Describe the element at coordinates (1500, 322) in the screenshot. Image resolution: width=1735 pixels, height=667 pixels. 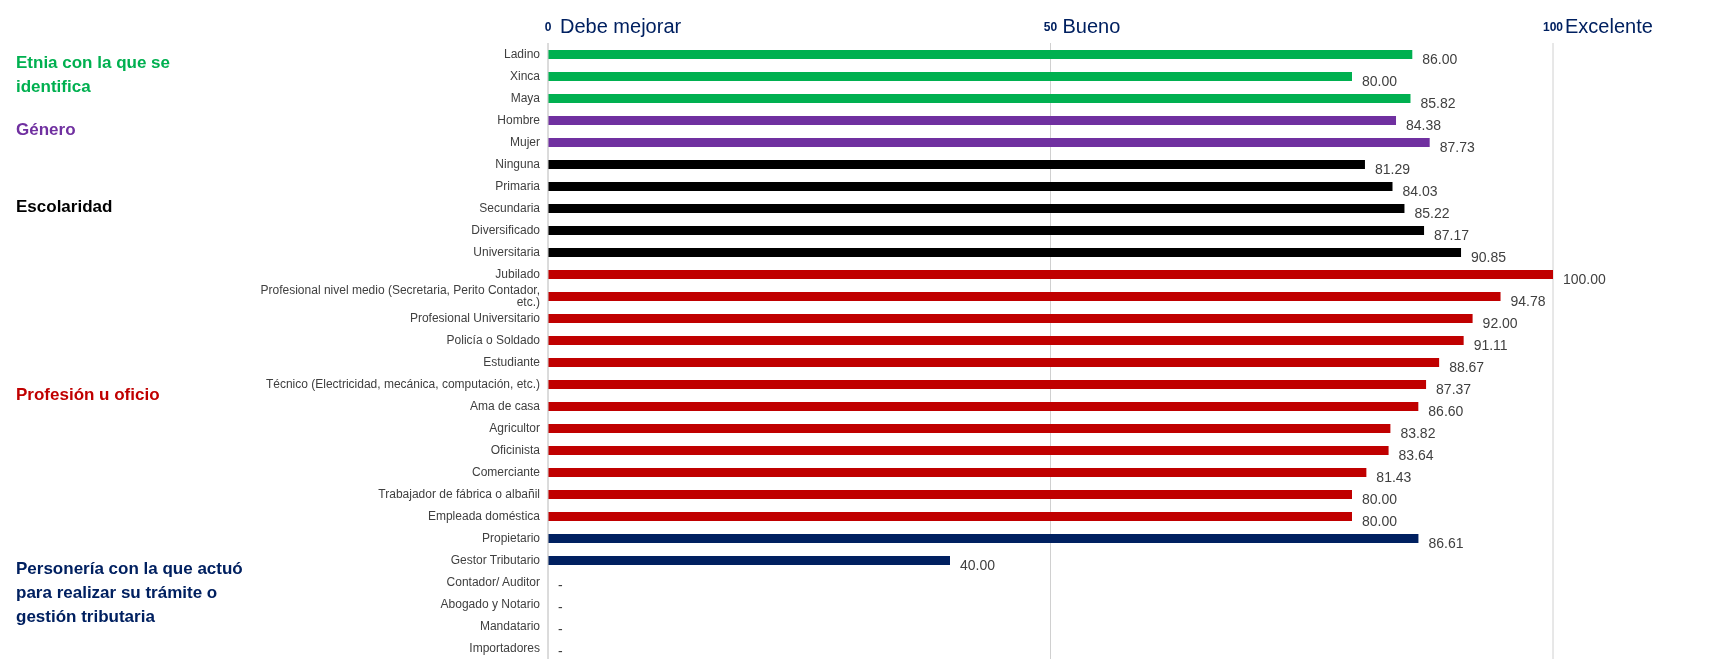
I see `data-label: 92.00` at that location.